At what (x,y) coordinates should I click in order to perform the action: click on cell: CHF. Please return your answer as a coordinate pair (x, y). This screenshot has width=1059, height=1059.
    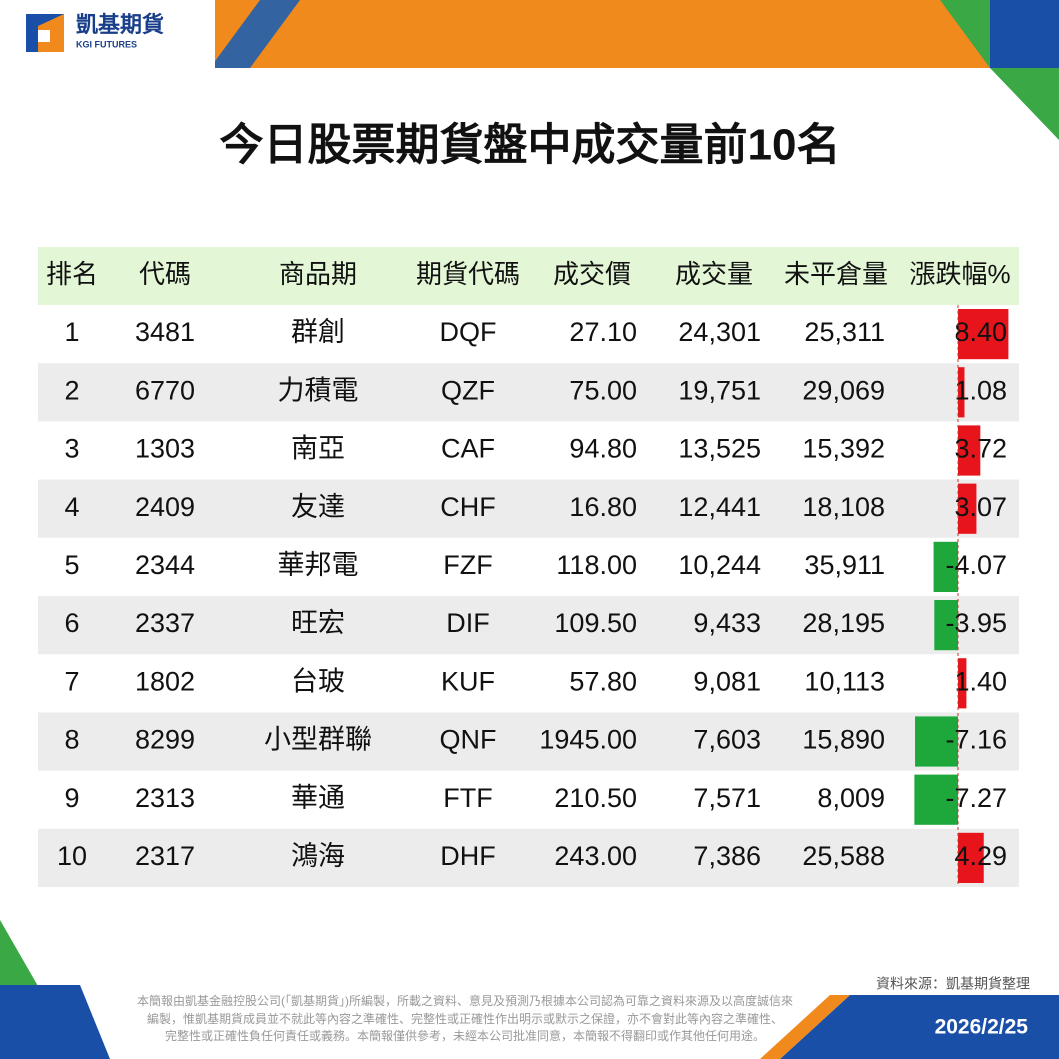
    Looking at the image, I should click on (468, 507).